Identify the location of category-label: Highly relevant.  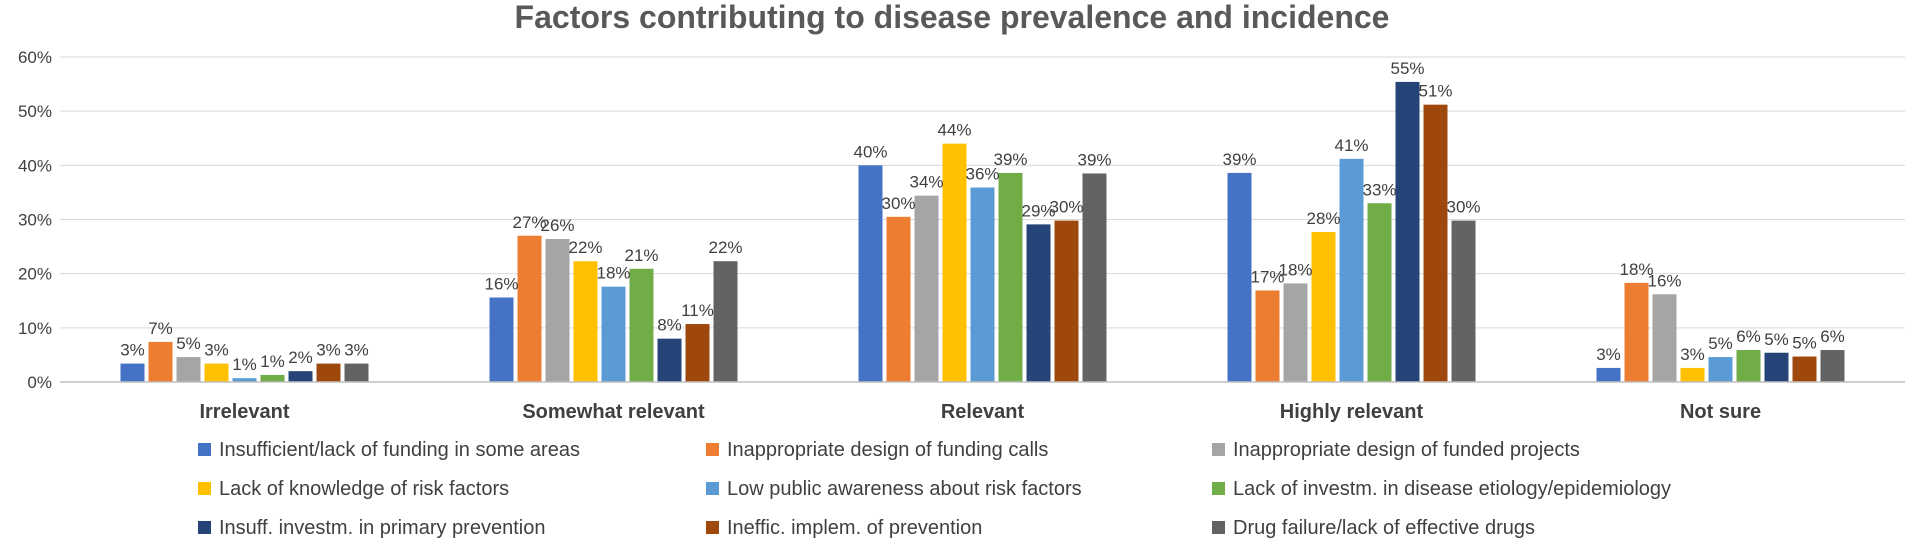
(1352, 412).